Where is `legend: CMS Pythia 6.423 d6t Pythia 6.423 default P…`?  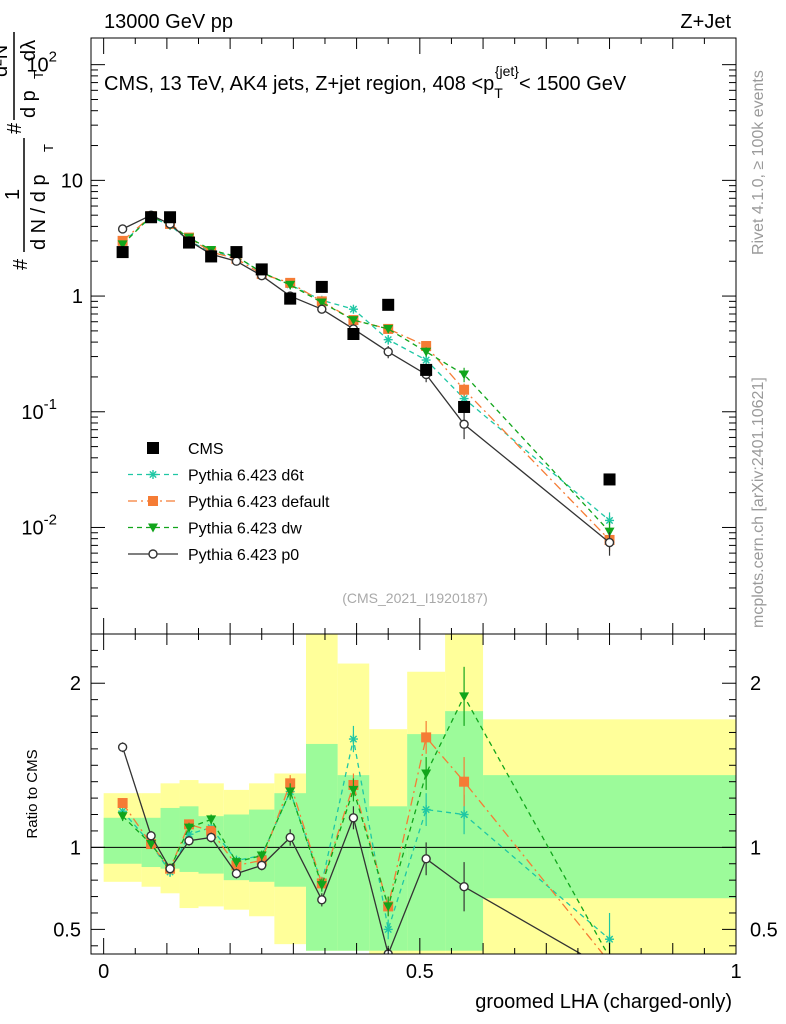
legend: CMS Pythia 6.423 d6t Pythia 6.423 default P… is located at coordinates (229, 502).